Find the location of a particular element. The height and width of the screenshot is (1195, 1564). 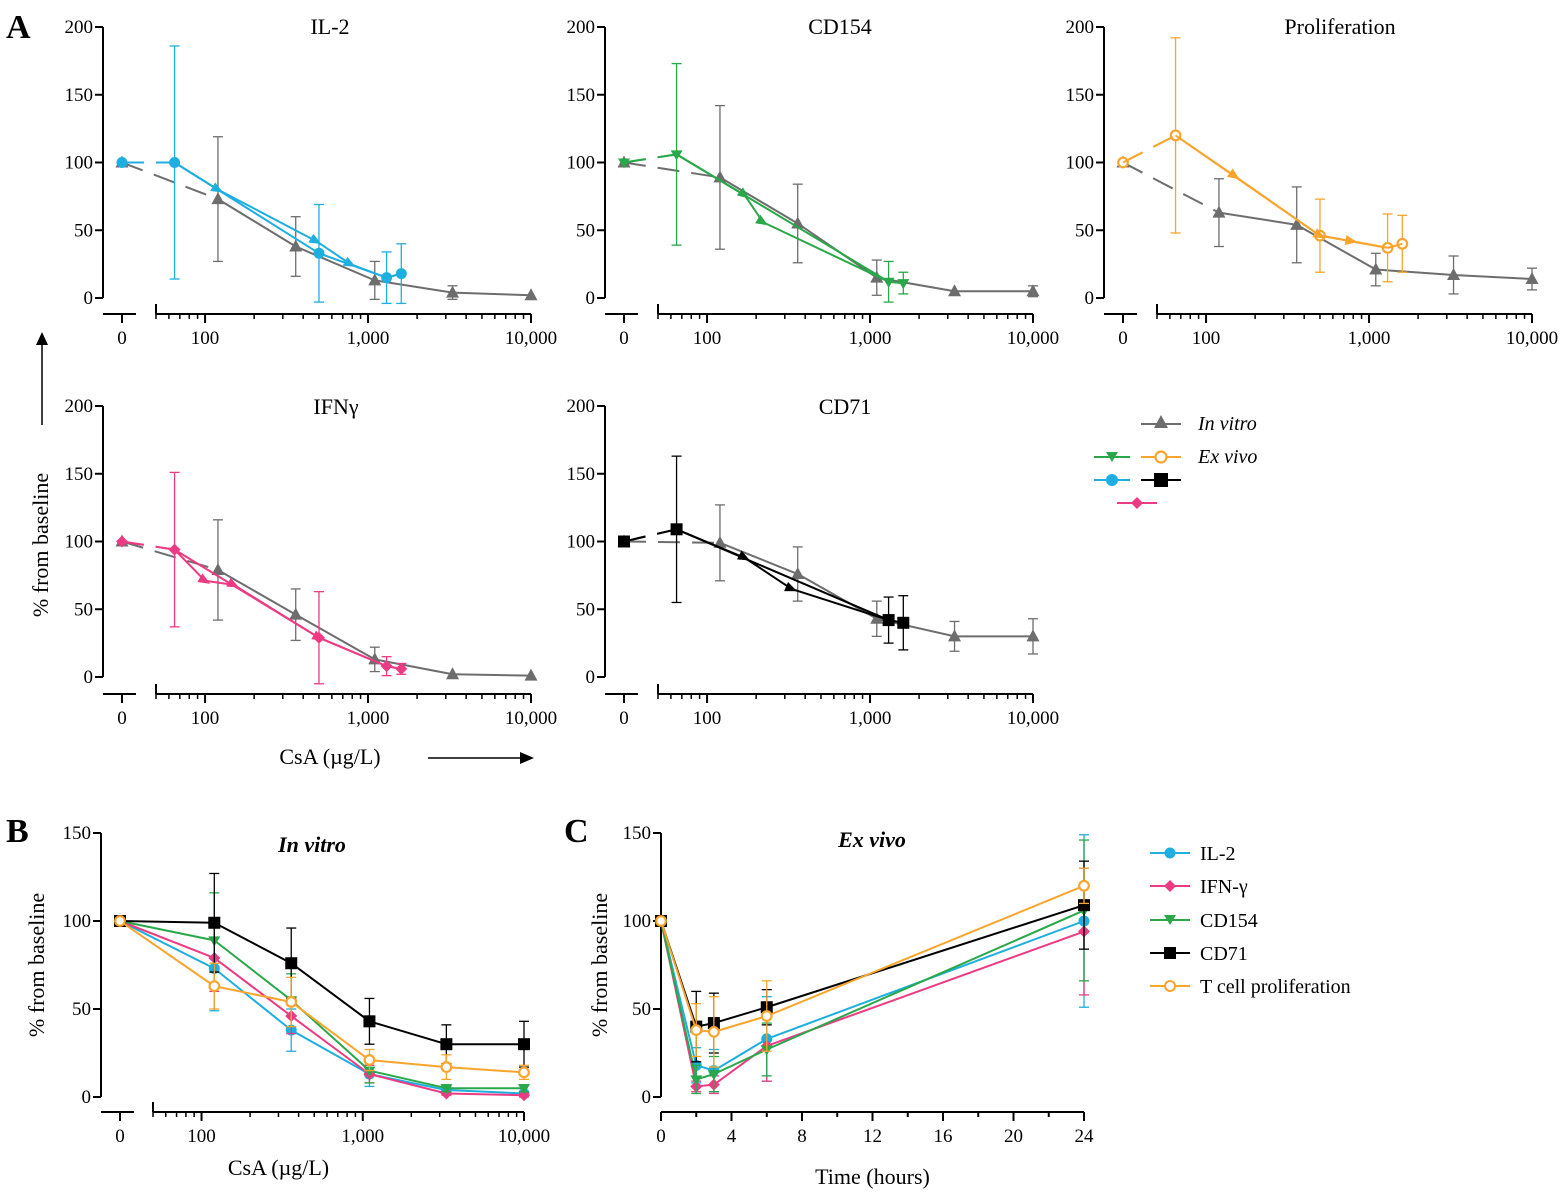

panel-il2: 0 50 100 150 200 0 100 1,000 10,000 IL-2 is located at coordinates (311, 181).